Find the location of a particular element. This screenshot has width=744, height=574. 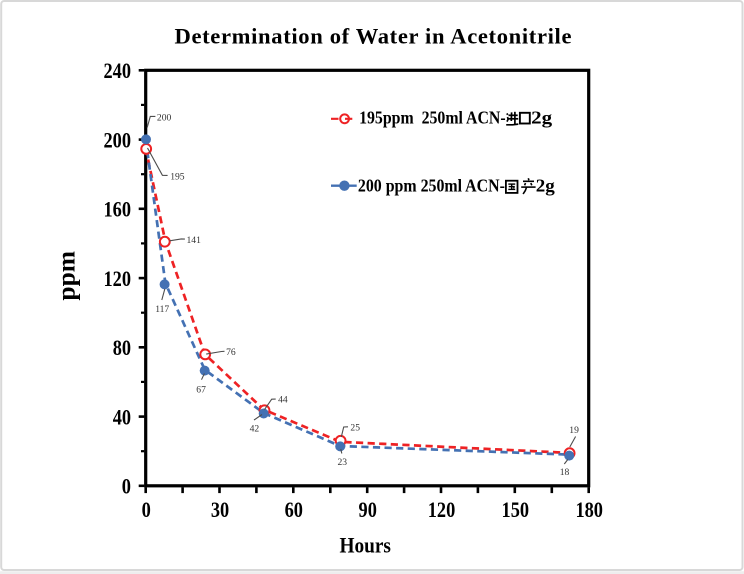

svg-text:Determination of Water in Acet: Determination of Water in Acetonitrile is located at coordinates (373, 35).